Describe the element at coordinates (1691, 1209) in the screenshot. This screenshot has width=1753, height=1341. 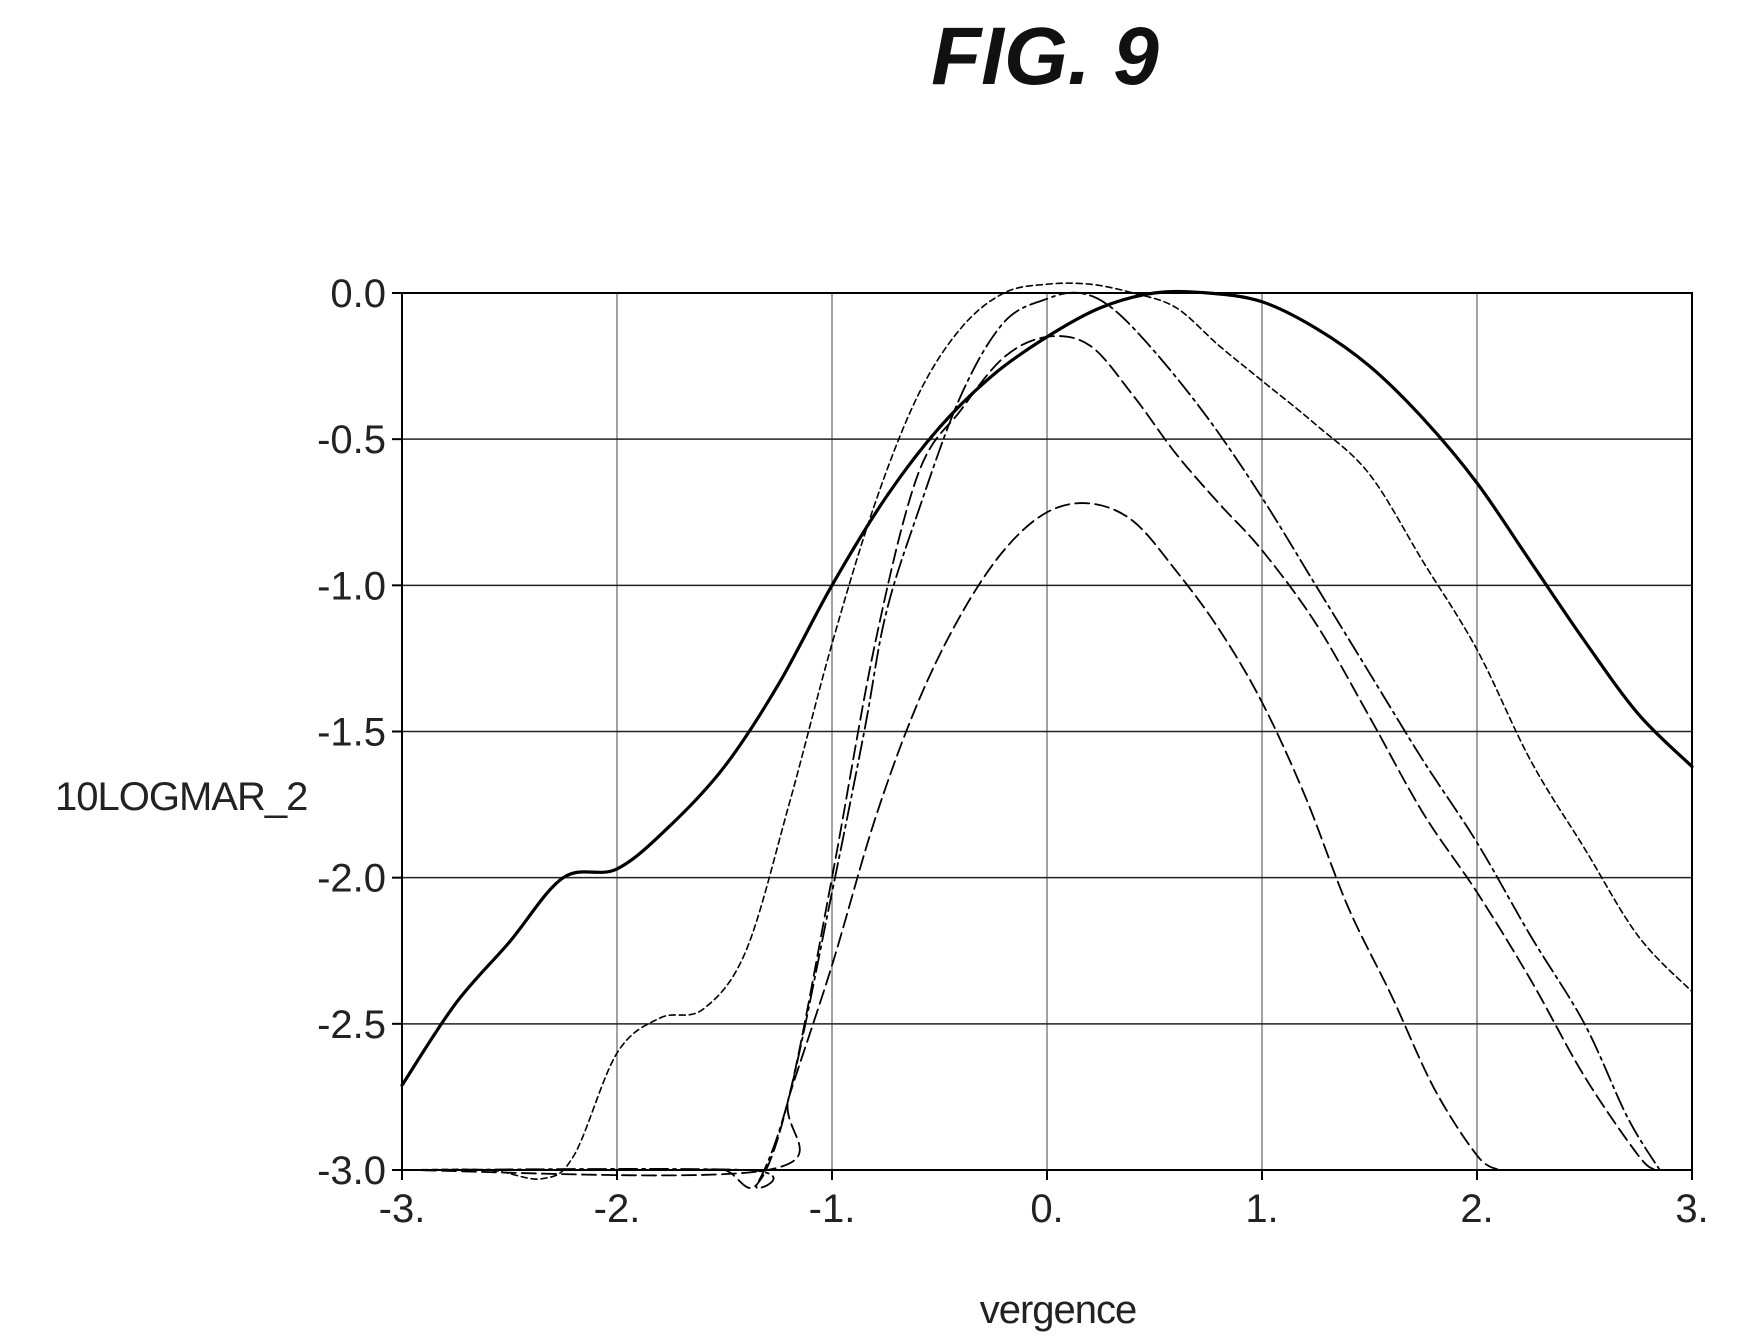
I see `x-tick-label: 3.` at that location.